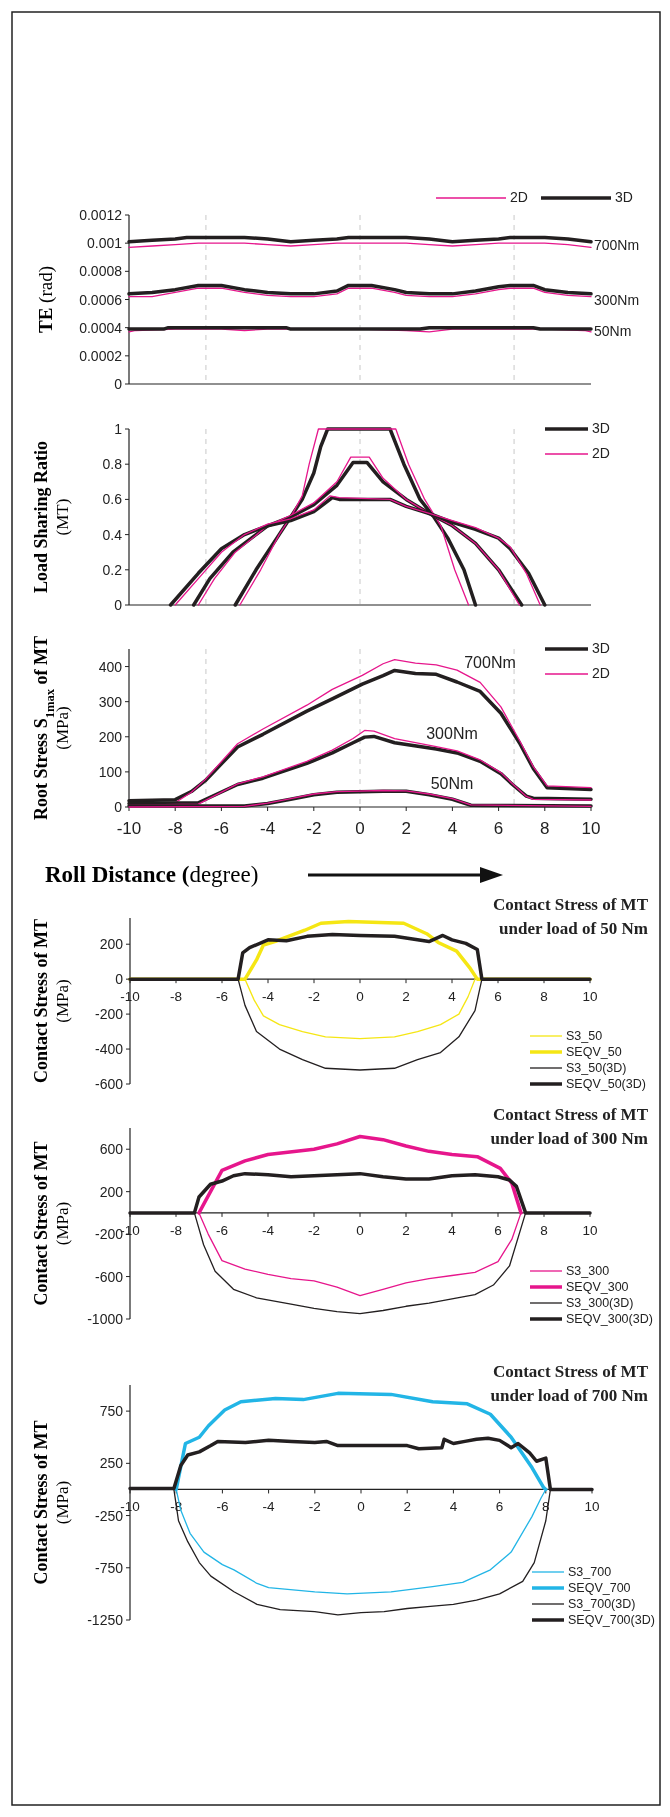 The image size is (670, 1817). Describe the element at coordinates (129, 828) in the screenshot. I see `x-tick-label: -10` at that location.